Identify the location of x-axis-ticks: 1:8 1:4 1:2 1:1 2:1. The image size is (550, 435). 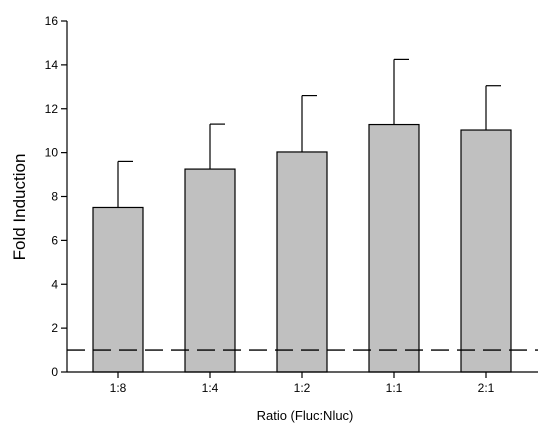
(302, 383).